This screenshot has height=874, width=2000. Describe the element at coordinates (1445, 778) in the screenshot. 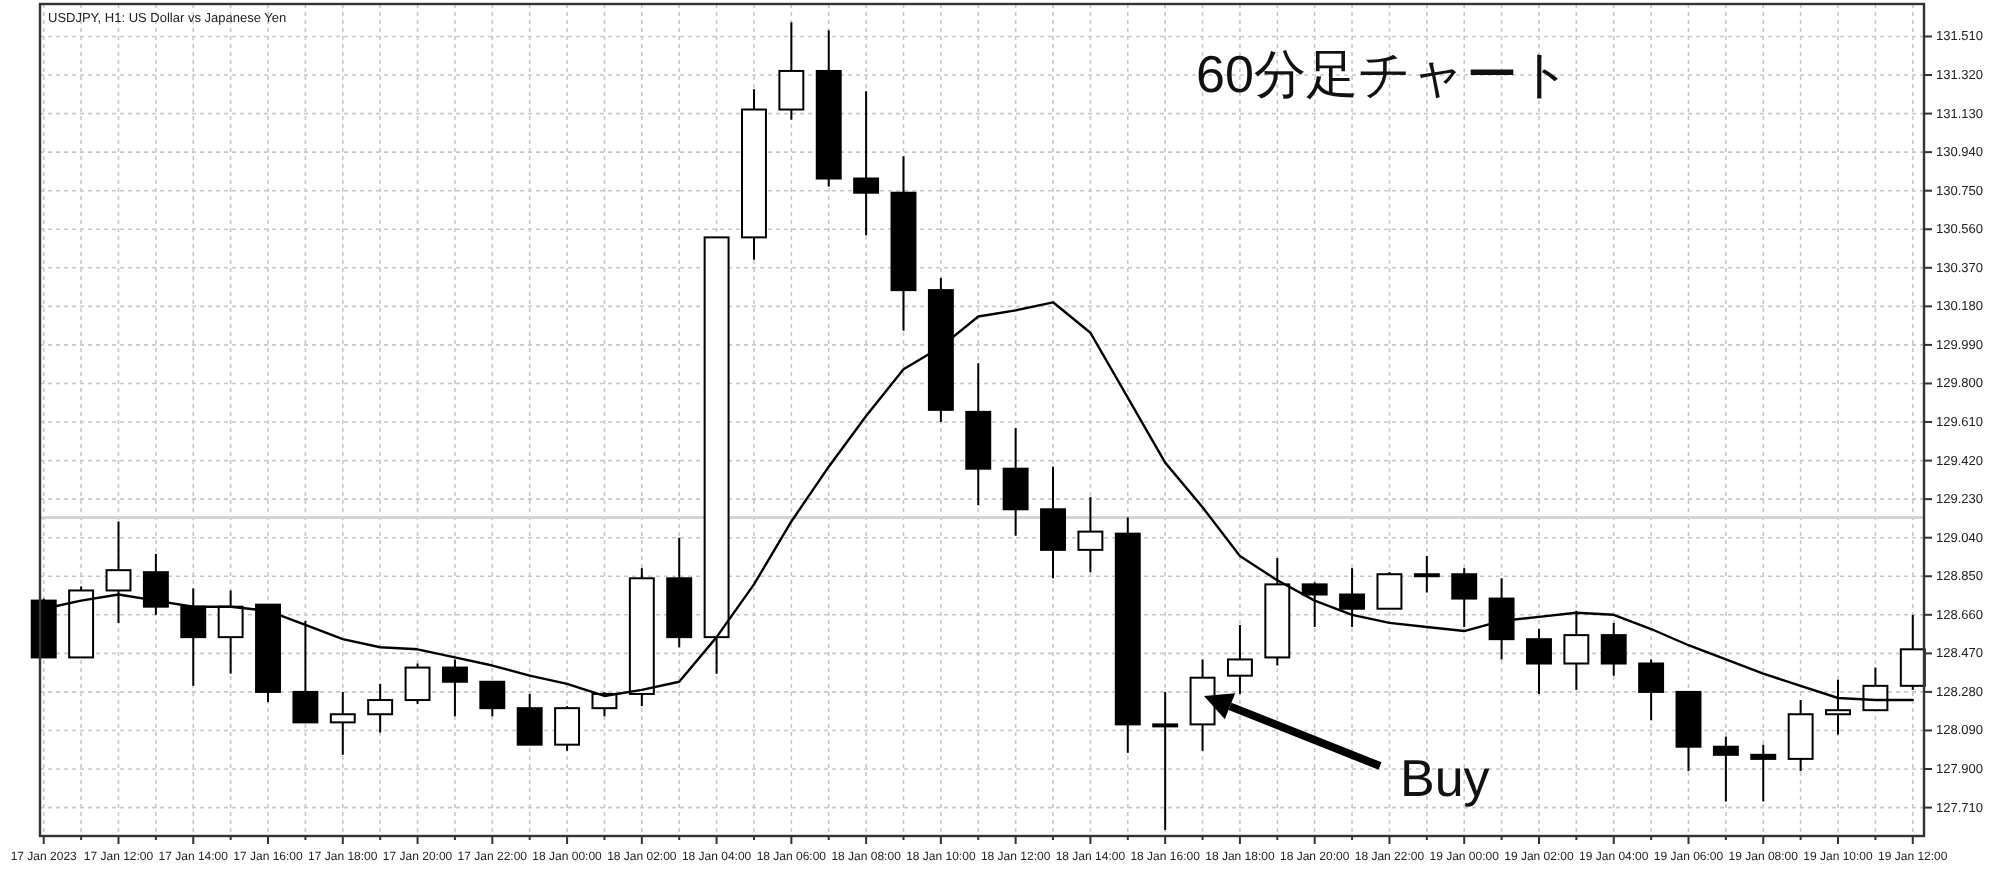

I see `annotation: Buy` at that location.